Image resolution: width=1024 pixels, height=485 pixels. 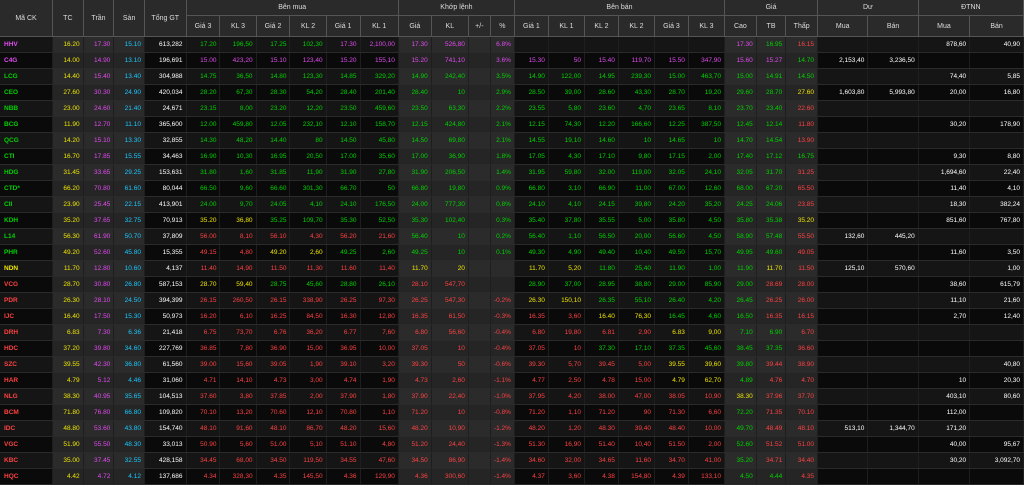 What do you see at coordinates (165, 18) in the screenshot?
I see `col-total-value: Tổng GT` at bounding box center [165, 18].